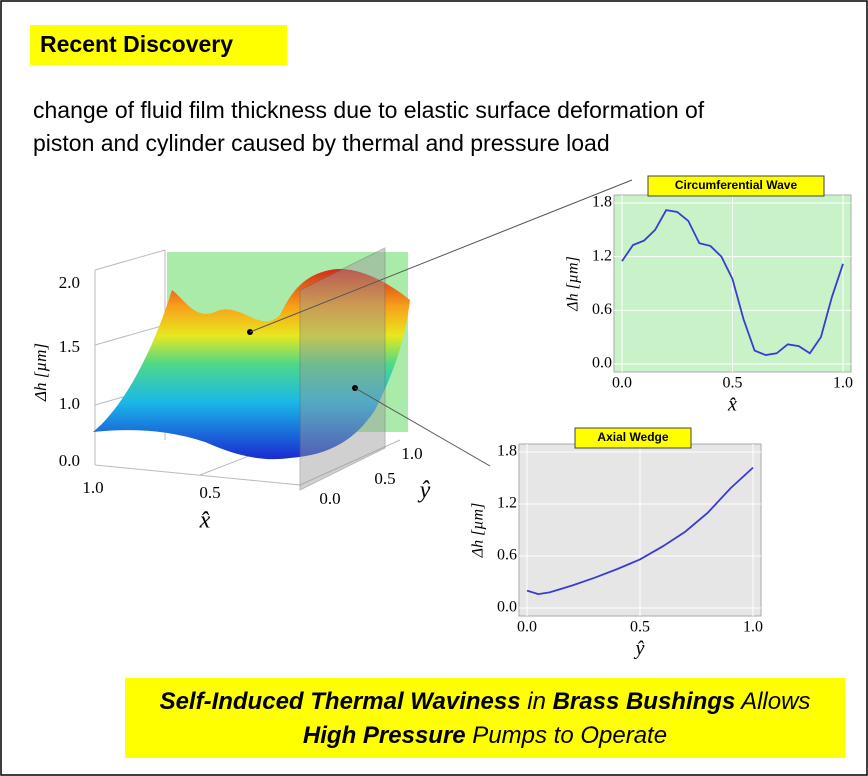  Describe the element at coordinates (69, 346) in the screenshot. I see `z-tick-label: 1.5` at that location.